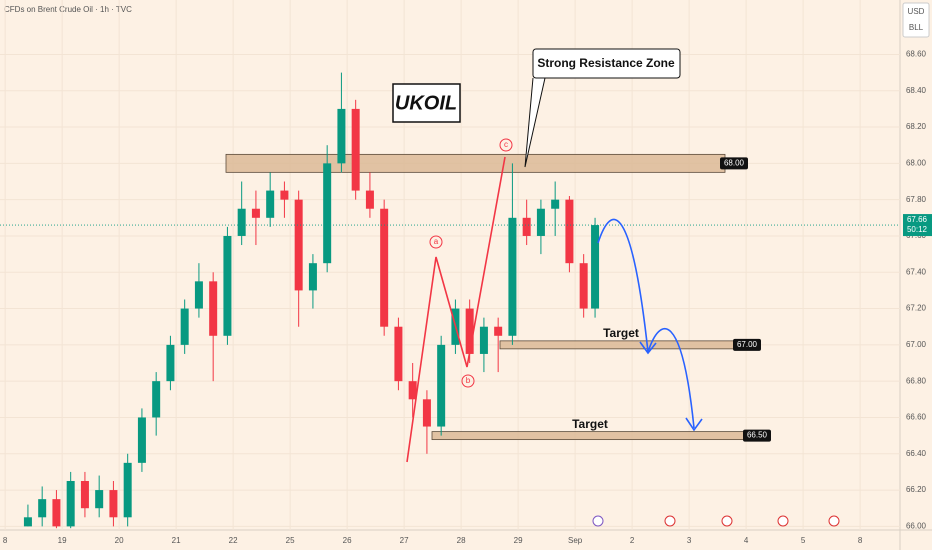  I want to click on callout-box, so click(606, 63).